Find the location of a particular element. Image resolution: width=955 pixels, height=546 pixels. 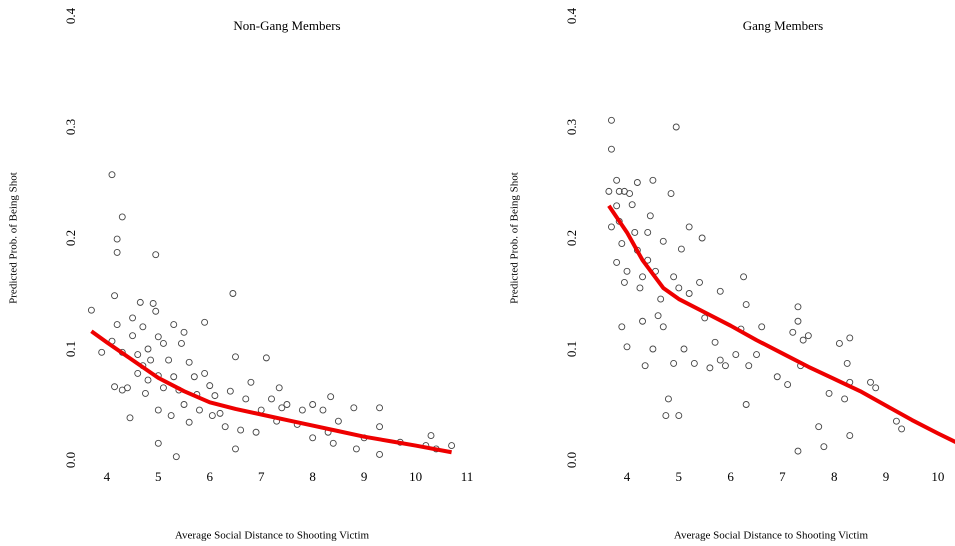

x-tick-label: 9 is located at coordinates (364, 476).